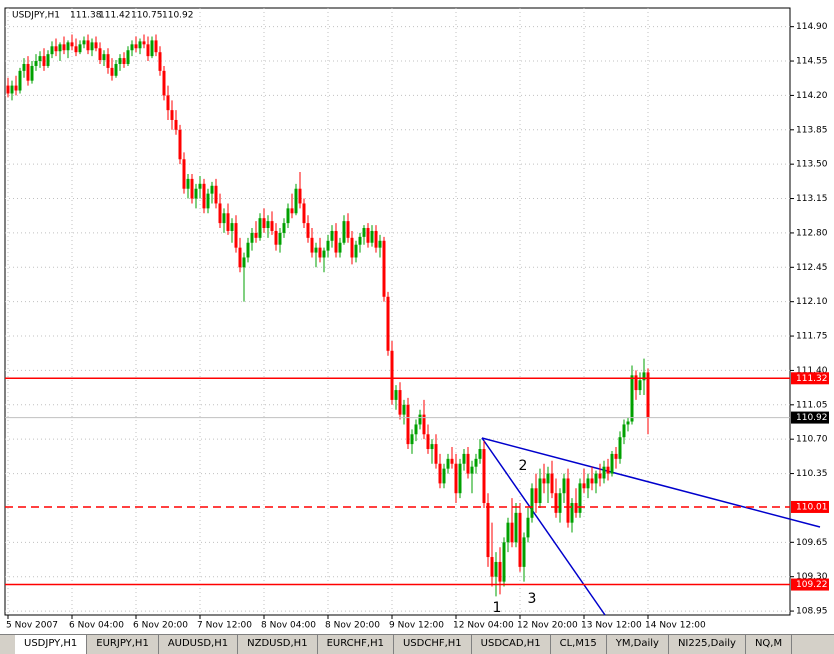  What do you see at coordinates (812, 165) in the screenshot?
I see `y-tick-label: 113.50` at bounding box center [812, 165].